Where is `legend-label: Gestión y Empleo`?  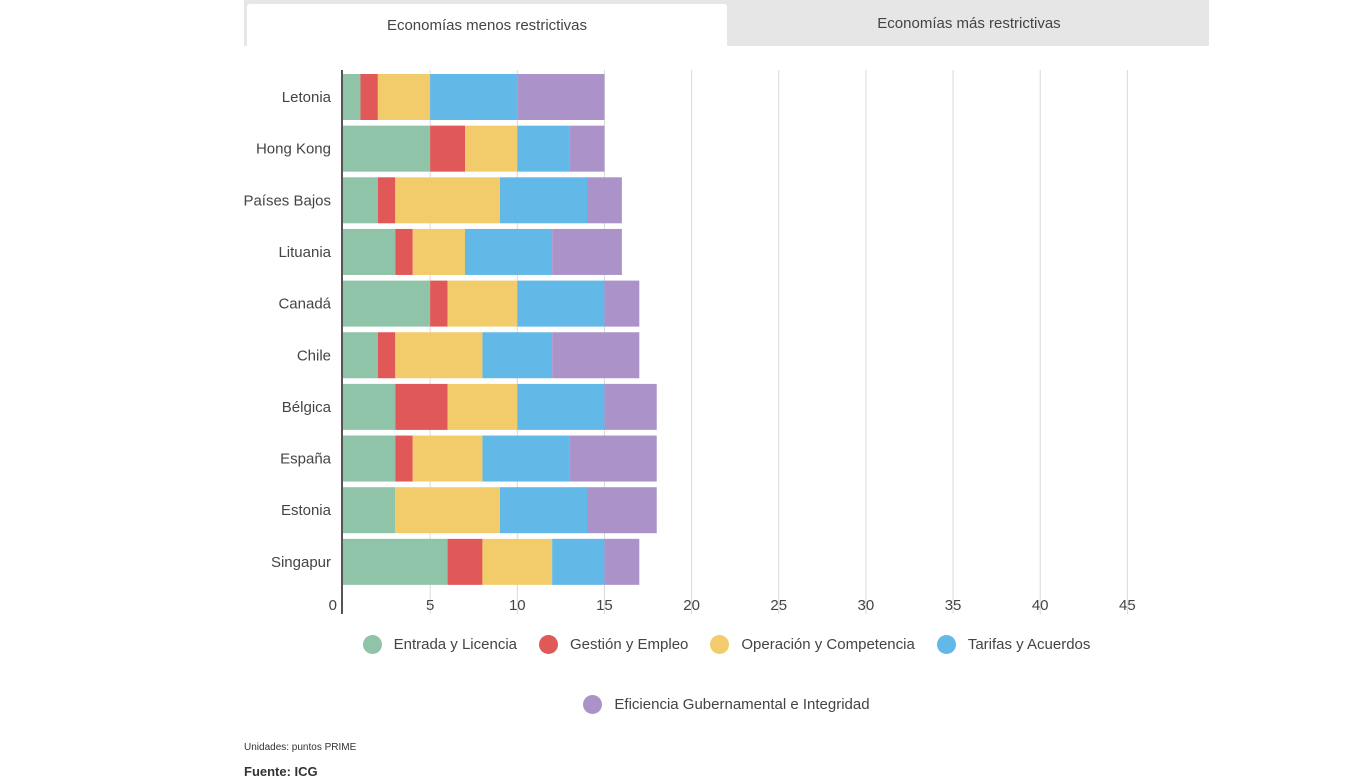
legend-label: Gestión y Empleo is located at coordinates (629, 644).